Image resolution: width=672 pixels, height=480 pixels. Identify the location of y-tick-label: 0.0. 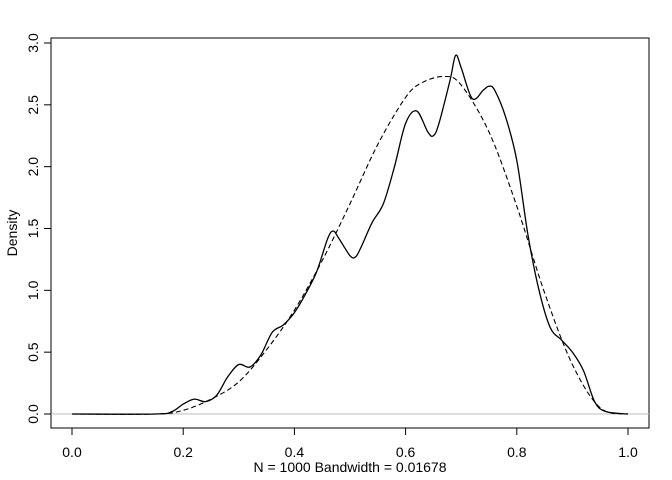
(33, 414).